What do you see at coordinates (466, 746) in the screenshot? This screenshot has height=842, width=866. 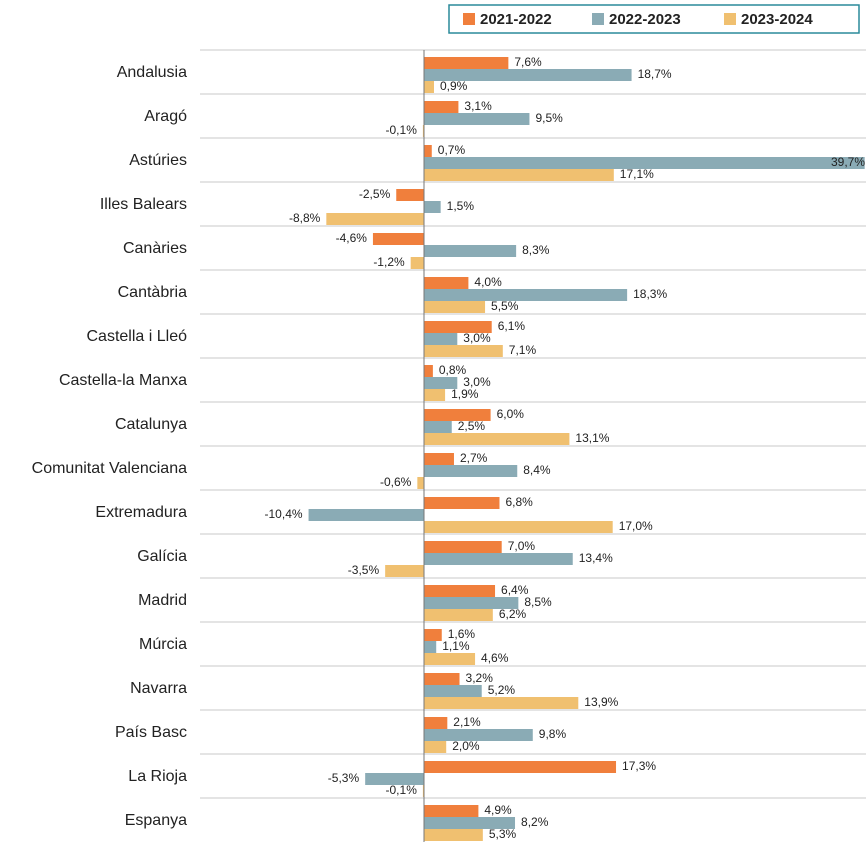 I see `value-label: 2,0%` at bounding box center [466, 746].